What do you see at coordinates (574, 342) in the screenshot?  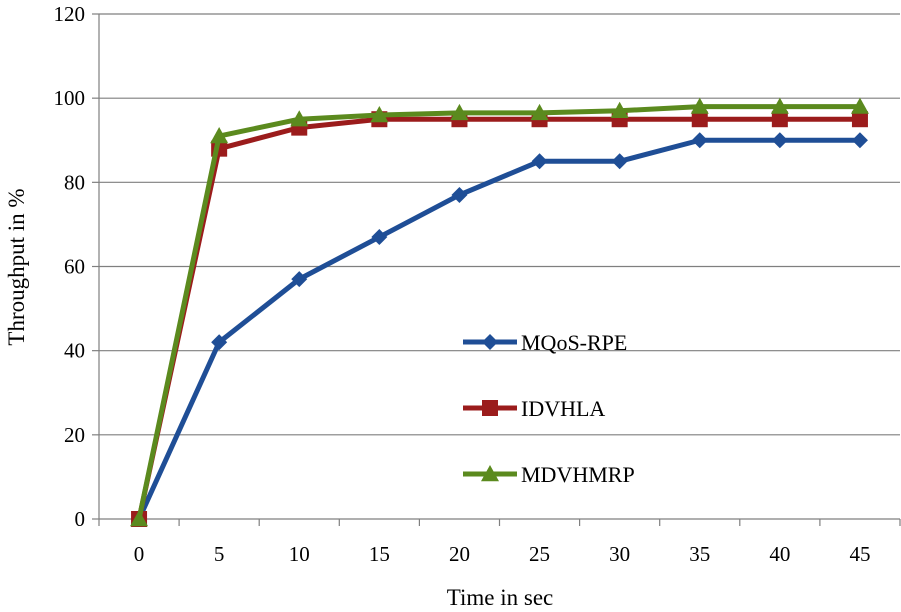 I see `legend-label-mqos-rpe: MQoS-RPE` at bounding box center [574, 342].